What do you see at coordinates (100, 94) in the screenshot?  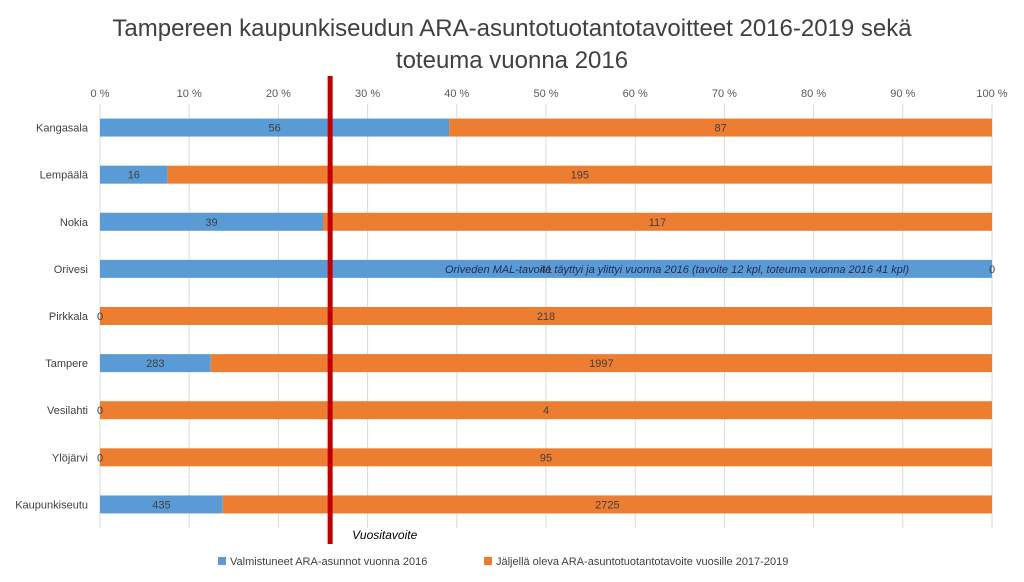 I see `x-tick-label: 0 %` at bounding box center [100, 94].